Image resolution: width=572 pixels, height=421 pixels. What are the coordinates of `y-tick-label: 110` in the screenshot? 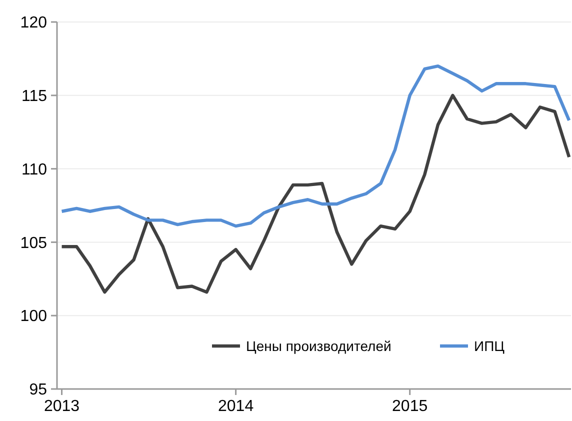 It's located at (34, 169).